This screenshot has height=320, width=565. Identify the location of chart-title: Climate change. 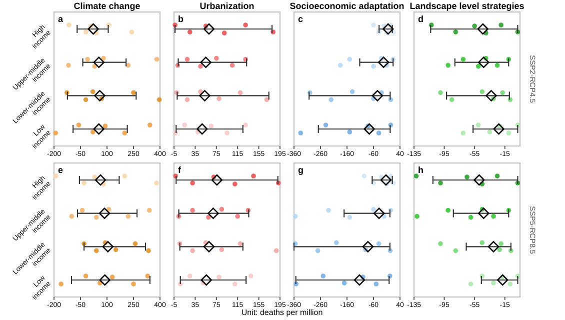
(107, 6).